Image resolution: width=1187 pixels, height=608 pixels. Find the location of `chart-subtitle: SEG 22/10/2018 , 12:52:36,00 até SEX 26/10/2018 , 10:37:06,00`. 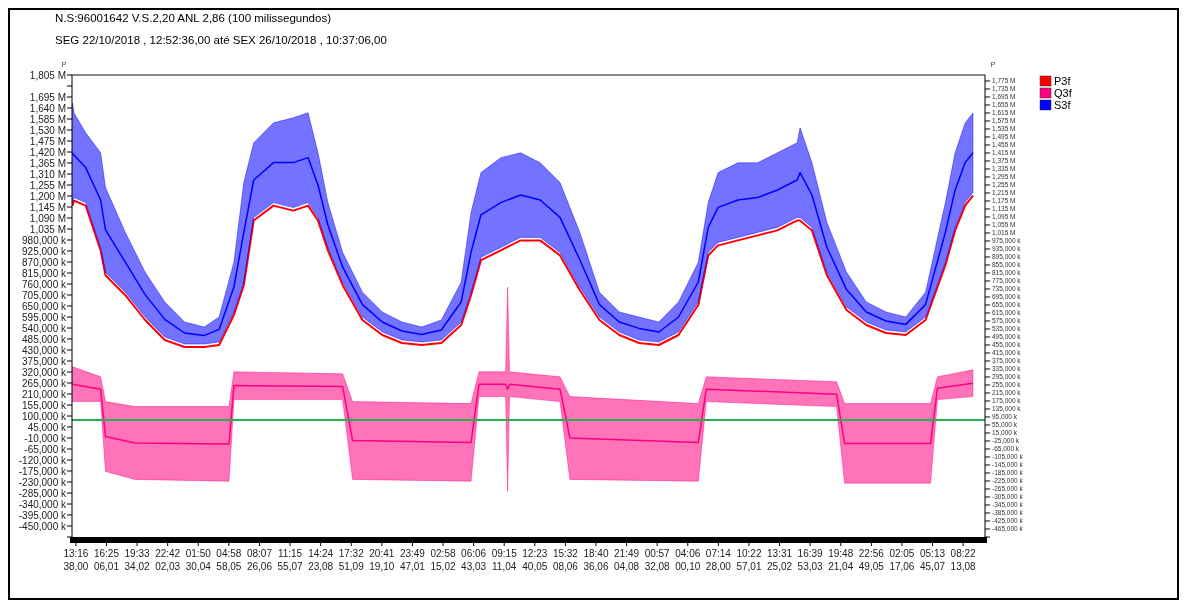

chart-subtitle: SEG 22/10/2018 , 12:52:36,00 até SEX 26/10/2018 , 10:37:06,00 is located at coordinates (221, 40).